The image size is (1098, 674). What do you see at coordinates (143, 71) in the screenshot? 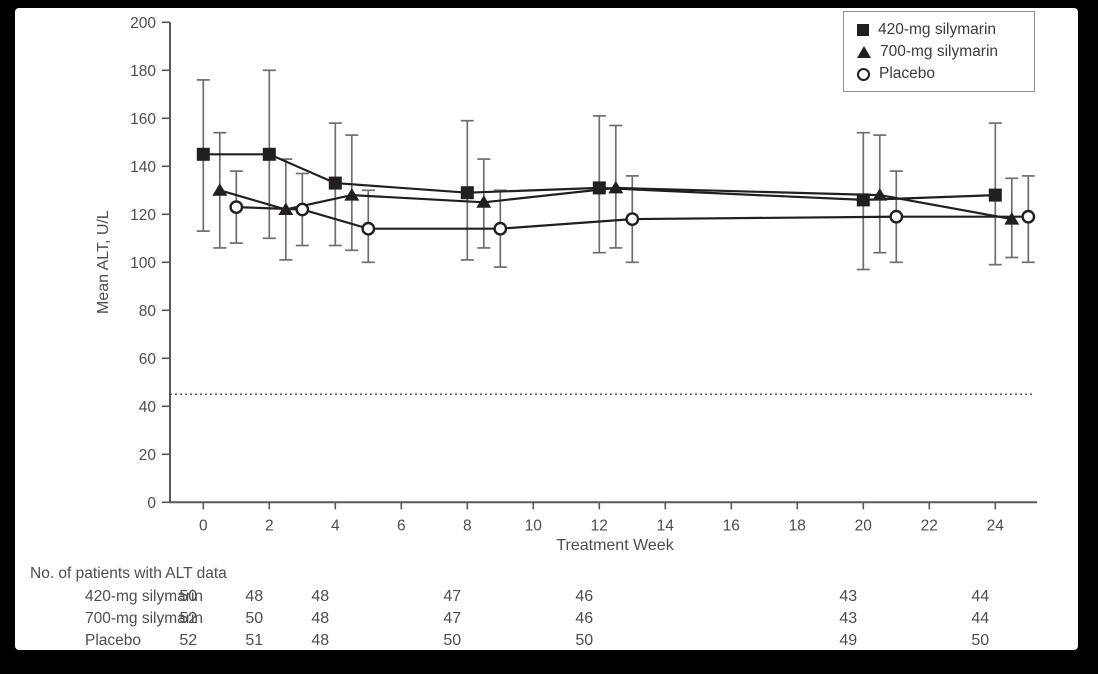
I see `svg-text: 180` at bounding box center [143, 71].